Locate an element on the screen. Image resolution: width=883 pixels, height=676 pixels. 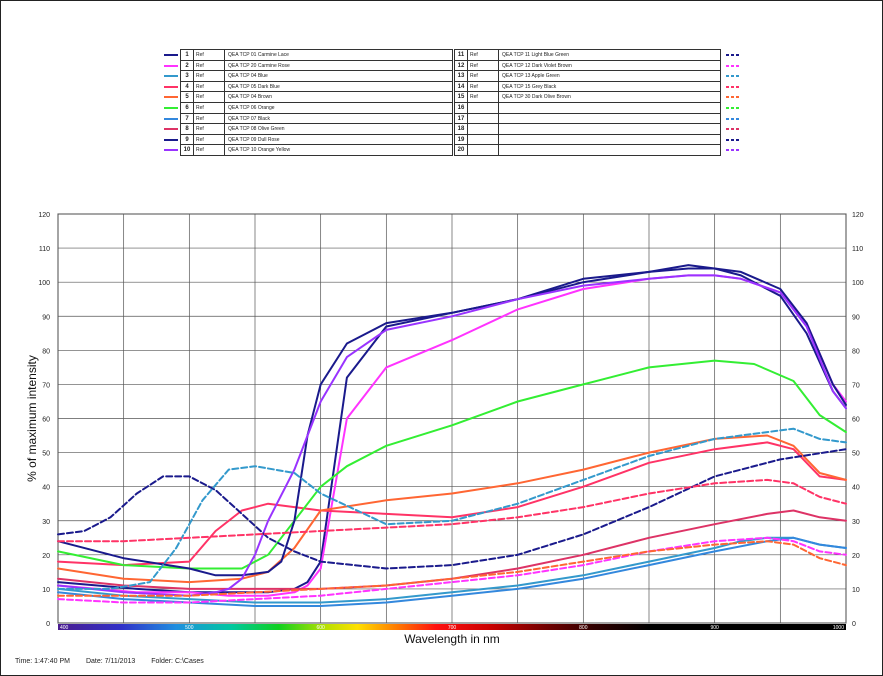
y-tick-label-left: 70 is located at coordinates (46, 385).